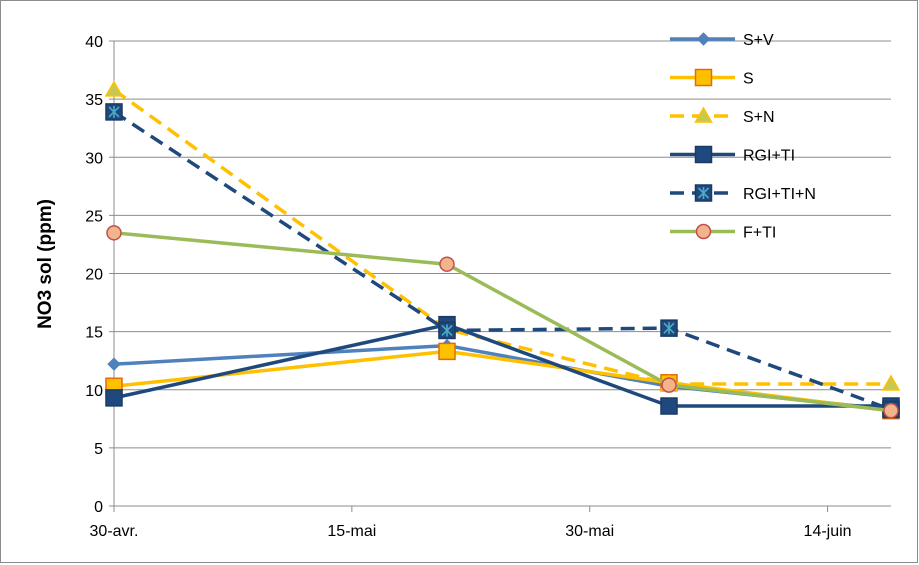 The image size is (919, 565). Describe the element at coordinates (748, 79) in the screenshot. I see `legend-label: S` at that location.